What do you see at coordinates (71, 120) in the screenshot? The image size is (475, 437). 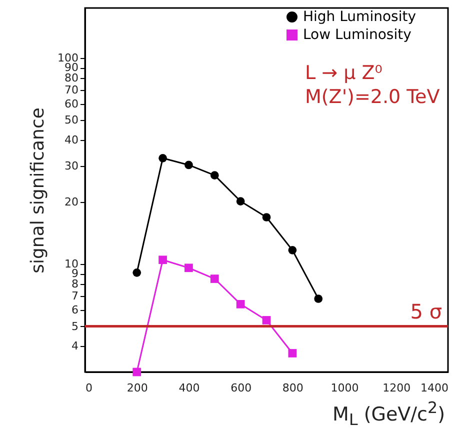 I see `y-tick-label: 50` at bounding box center [71, 120].